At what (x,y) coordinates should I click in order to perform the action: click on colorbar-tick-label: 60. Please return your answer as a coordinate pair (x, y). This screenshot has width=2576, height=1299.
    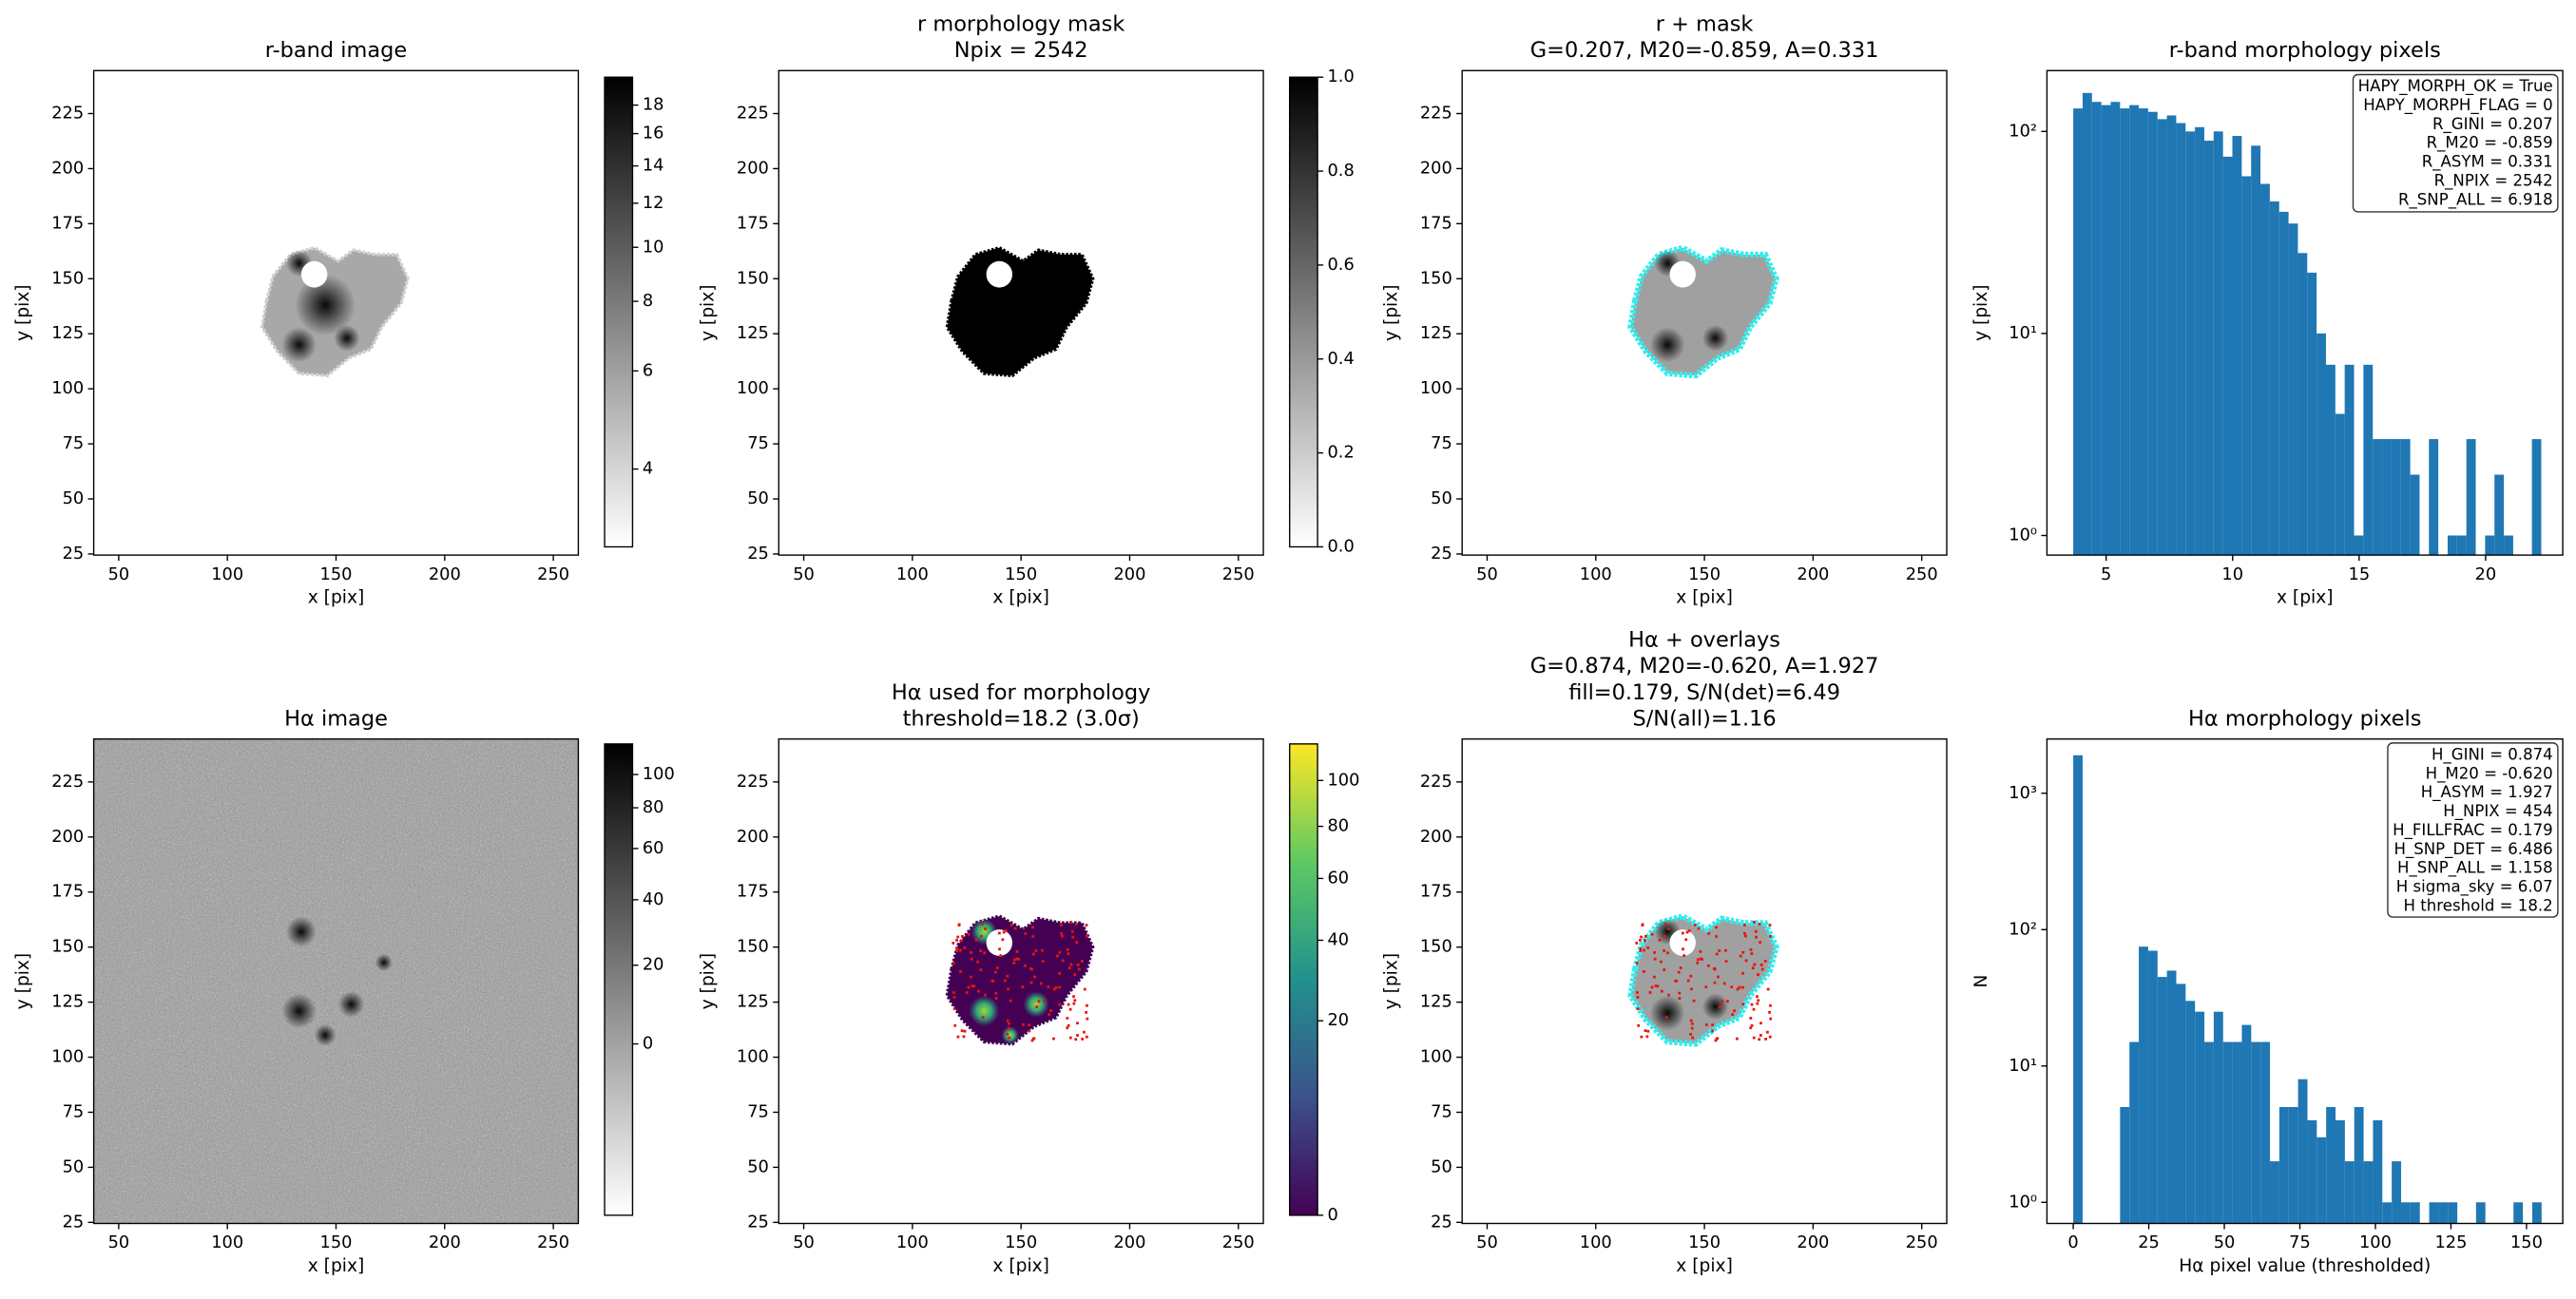
    Looking at the image, I should click on (1338, 878).